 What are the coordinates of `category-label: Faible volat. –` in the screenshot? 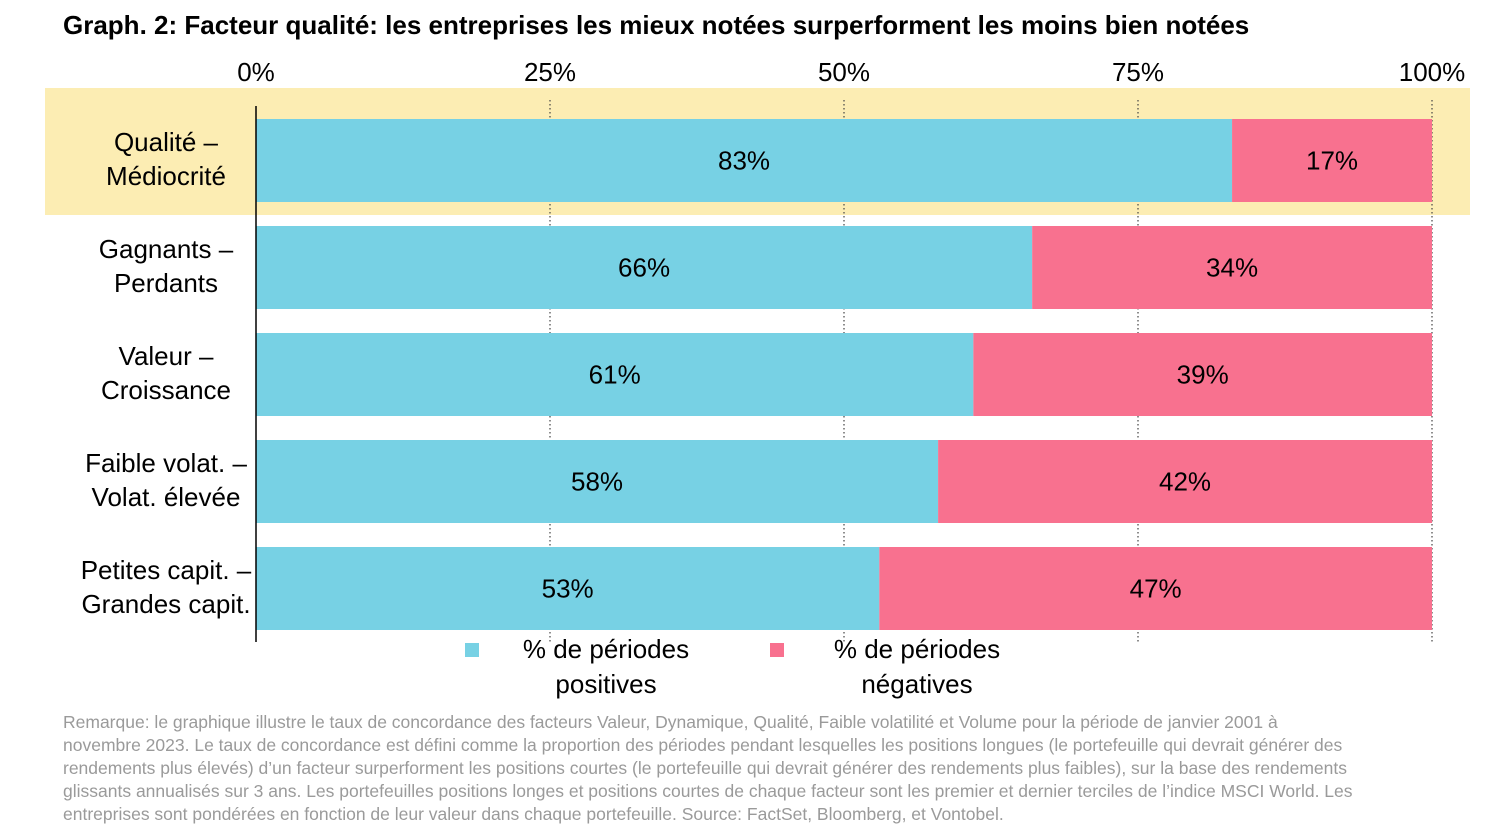 It's located at (166, 463).